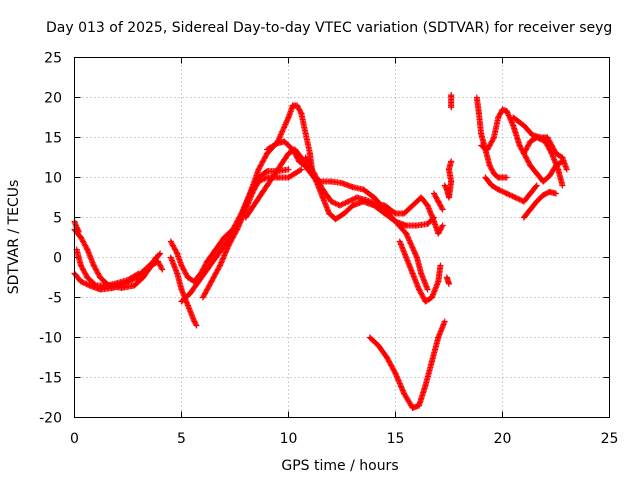  Describe the element at coordinates (289, 439) in the screenshot. I see `x-tick-label: 10` at that location.